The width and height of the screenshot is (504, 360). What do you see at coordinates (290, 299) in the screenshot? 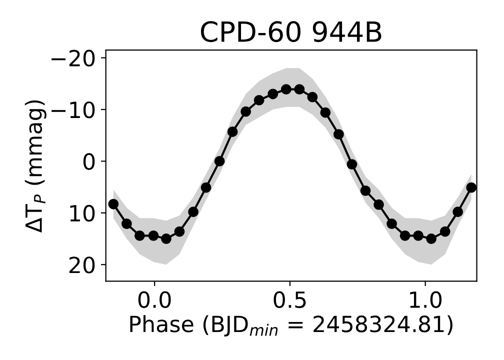
I see `x-tick-label: 0.5` at bounding box center [290, 299].